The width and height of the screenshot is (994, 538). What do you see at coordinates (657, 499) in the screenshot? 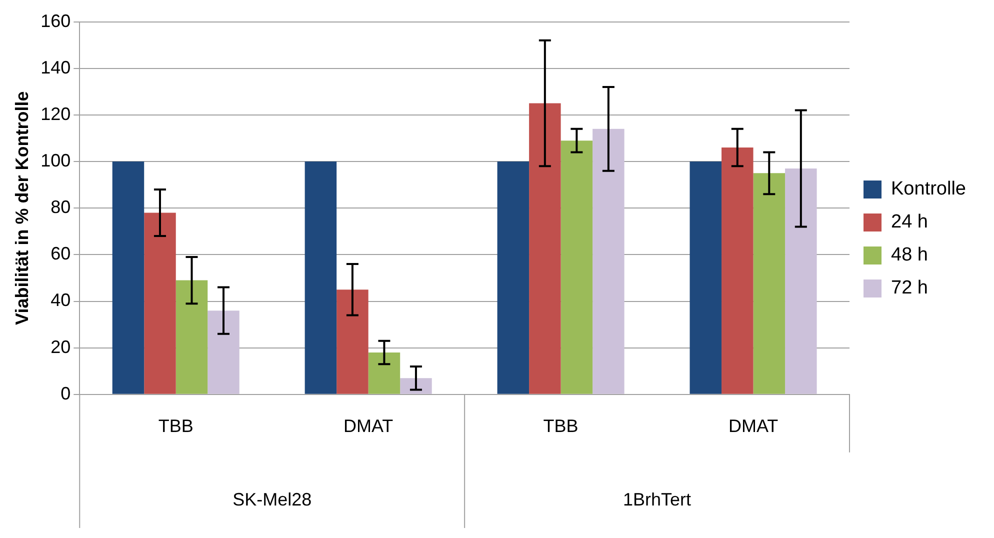
I see `text: 1BrhTert` at bounding box center [657, 499].